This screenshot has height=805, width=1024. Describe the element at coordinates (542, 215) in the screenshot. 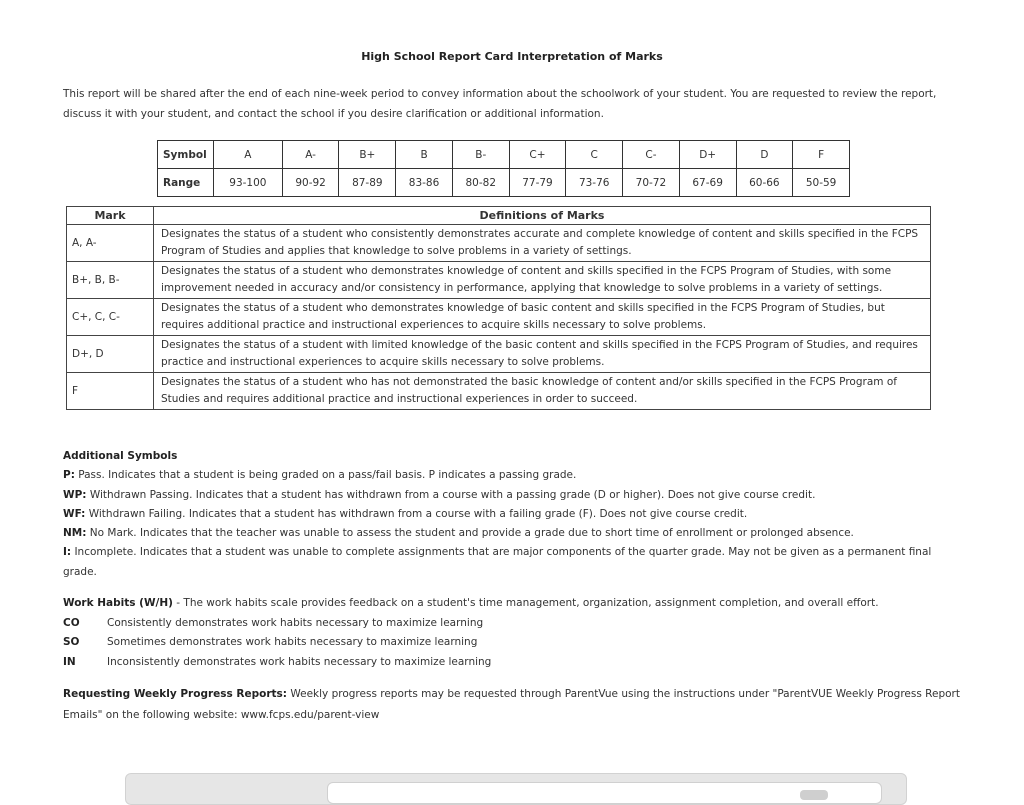

I see `definitions-header: Definitions of Marks` at that location.